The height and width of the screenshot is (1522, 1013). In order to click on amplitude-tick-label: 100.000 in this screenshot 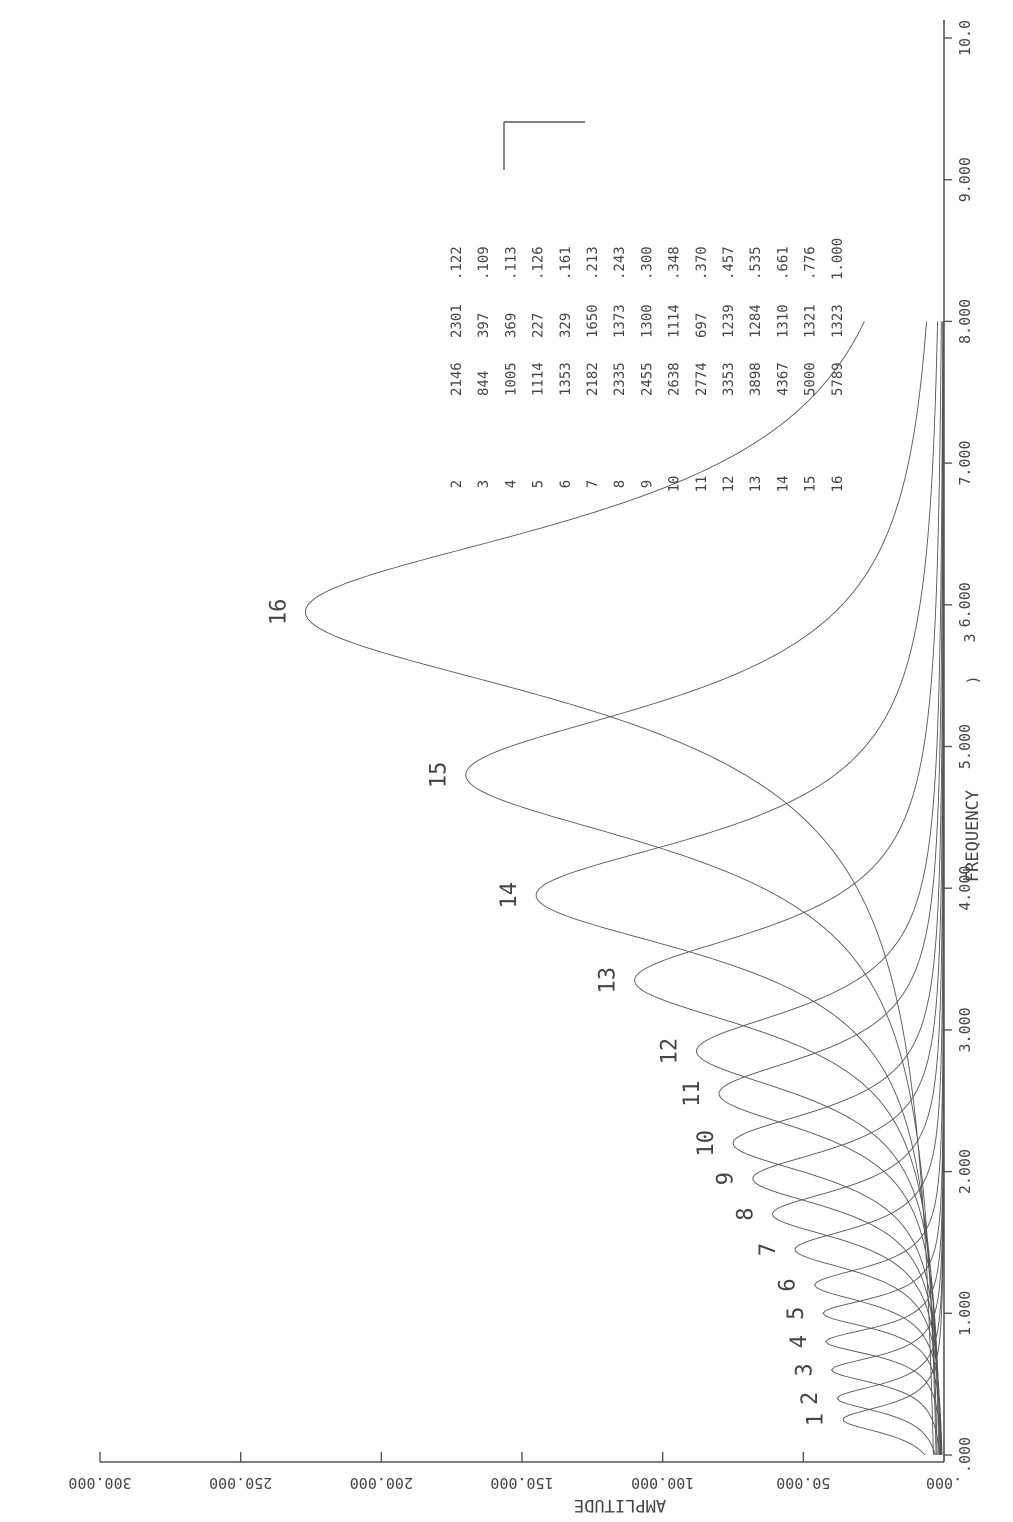, I will do `click(662, 1483)`.